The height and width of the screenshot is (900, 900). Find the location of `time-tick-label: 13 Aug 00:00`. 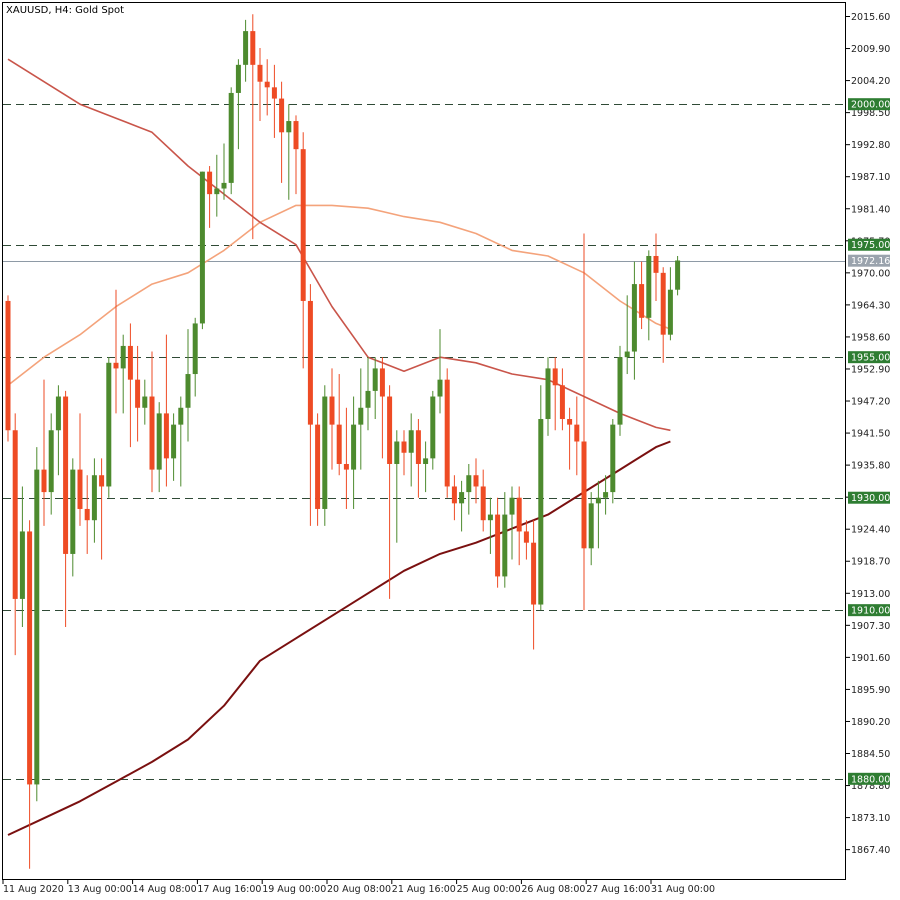

time-tick-label: 13 Aug 00:00 is located at coordinates (100, 889).